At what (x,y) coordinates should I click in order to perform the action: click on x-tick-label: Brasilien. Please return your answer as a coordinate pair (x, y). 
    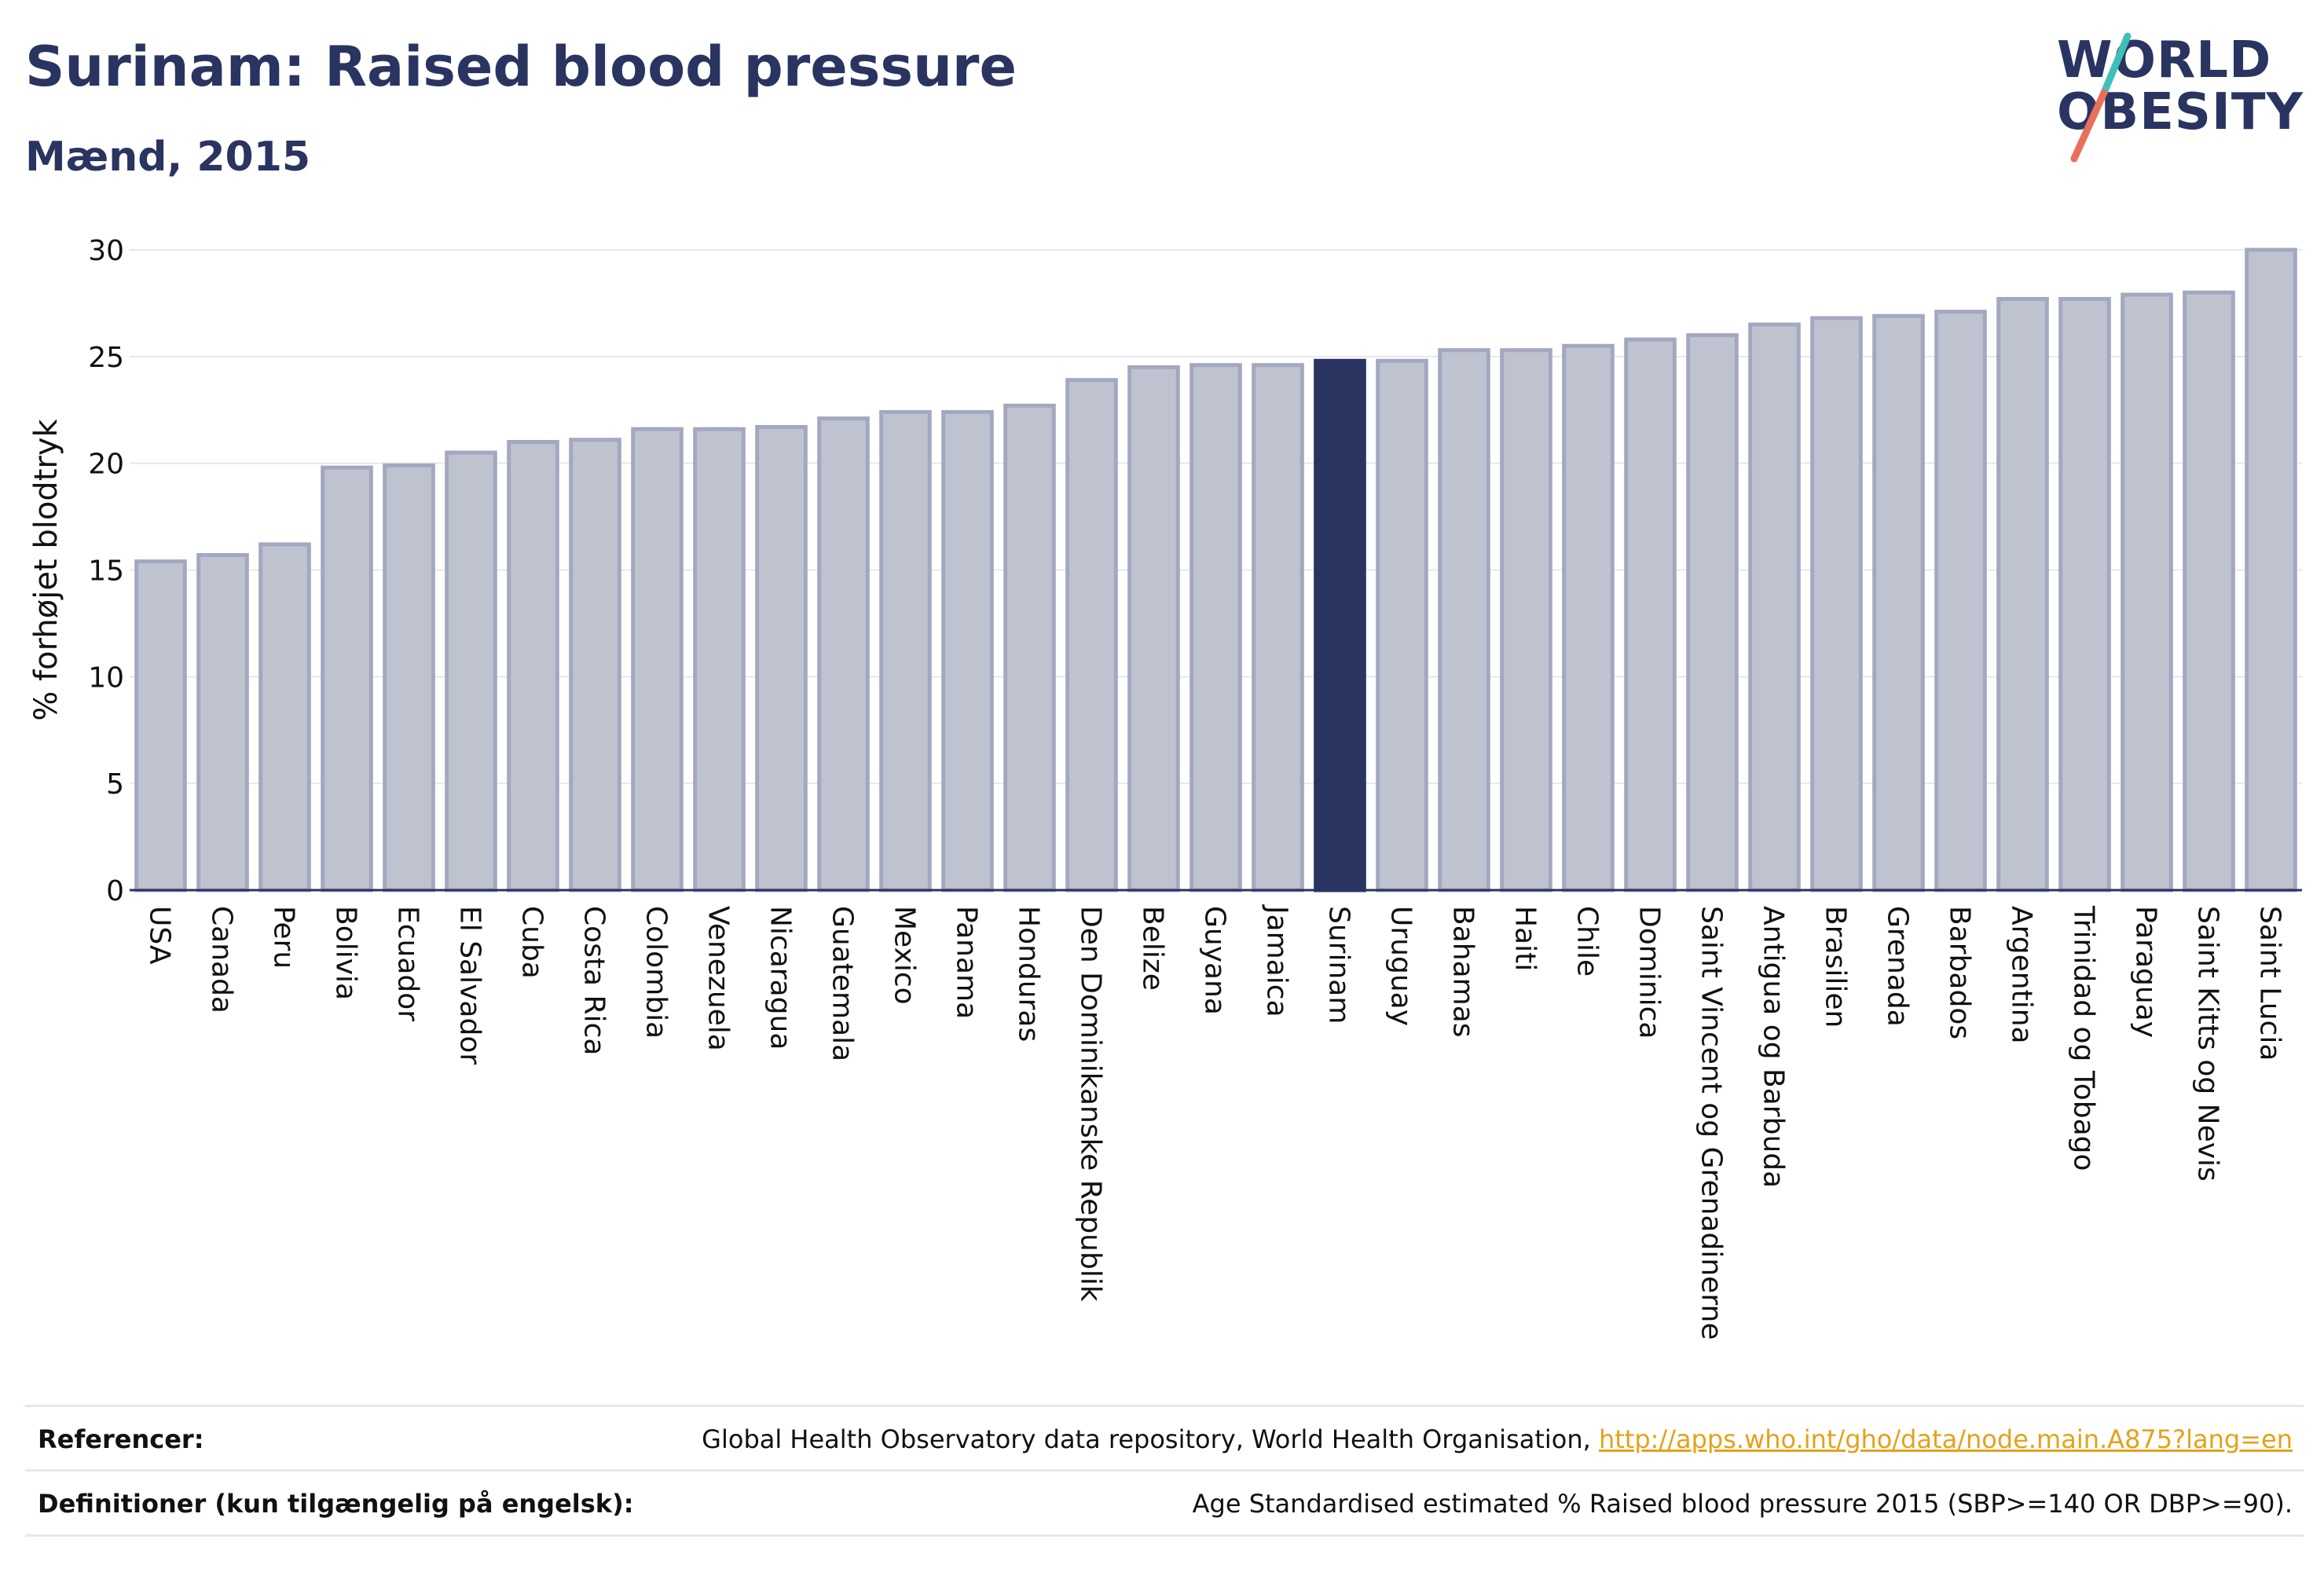
    Looking at the image, I should click on (1836, 967).